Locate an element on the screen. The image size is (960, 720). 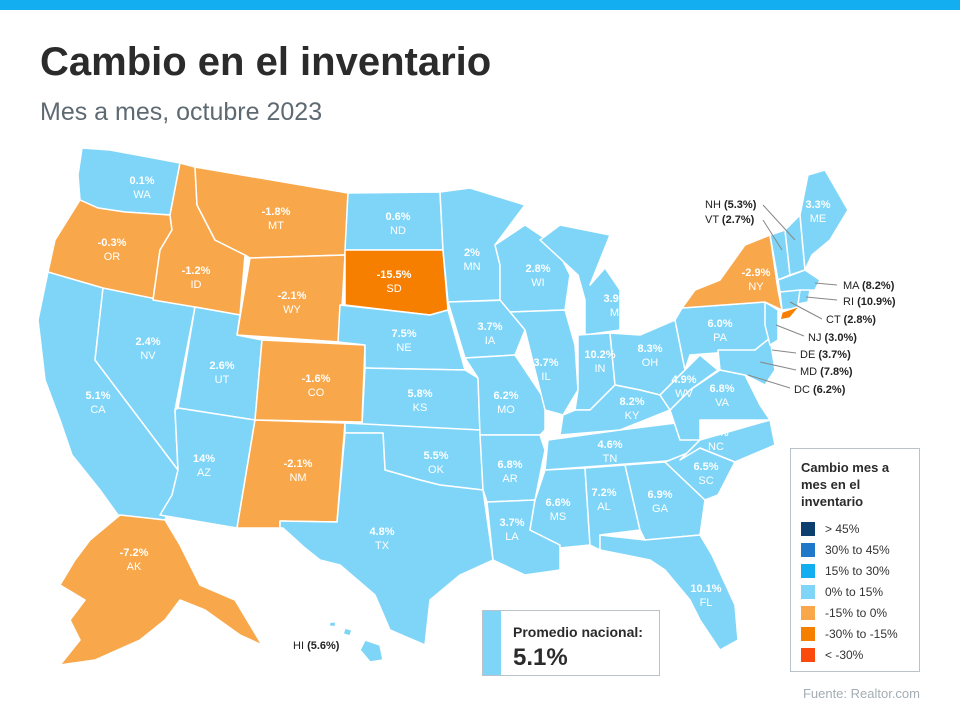
leader-ma is located at coordinates (826, 284).